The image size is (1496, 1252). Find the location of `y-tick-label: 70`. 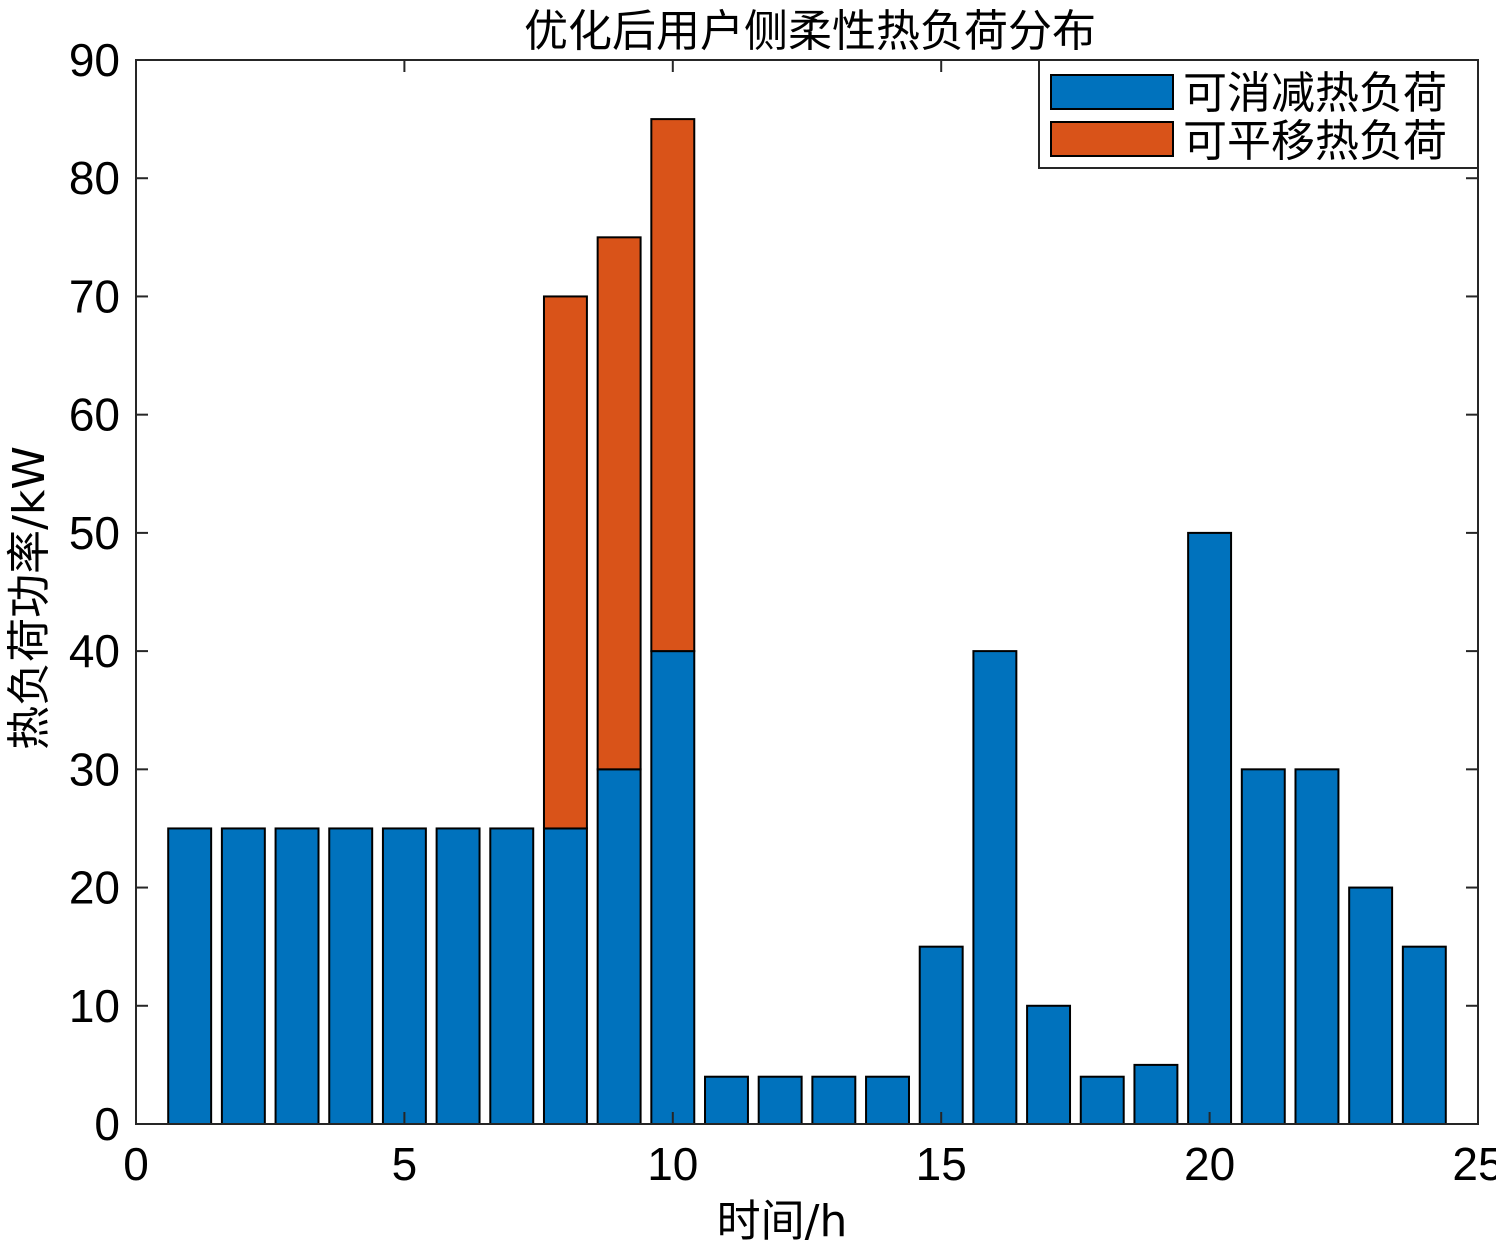

y-tick-label: 70 is located at coordinates (94, 296).